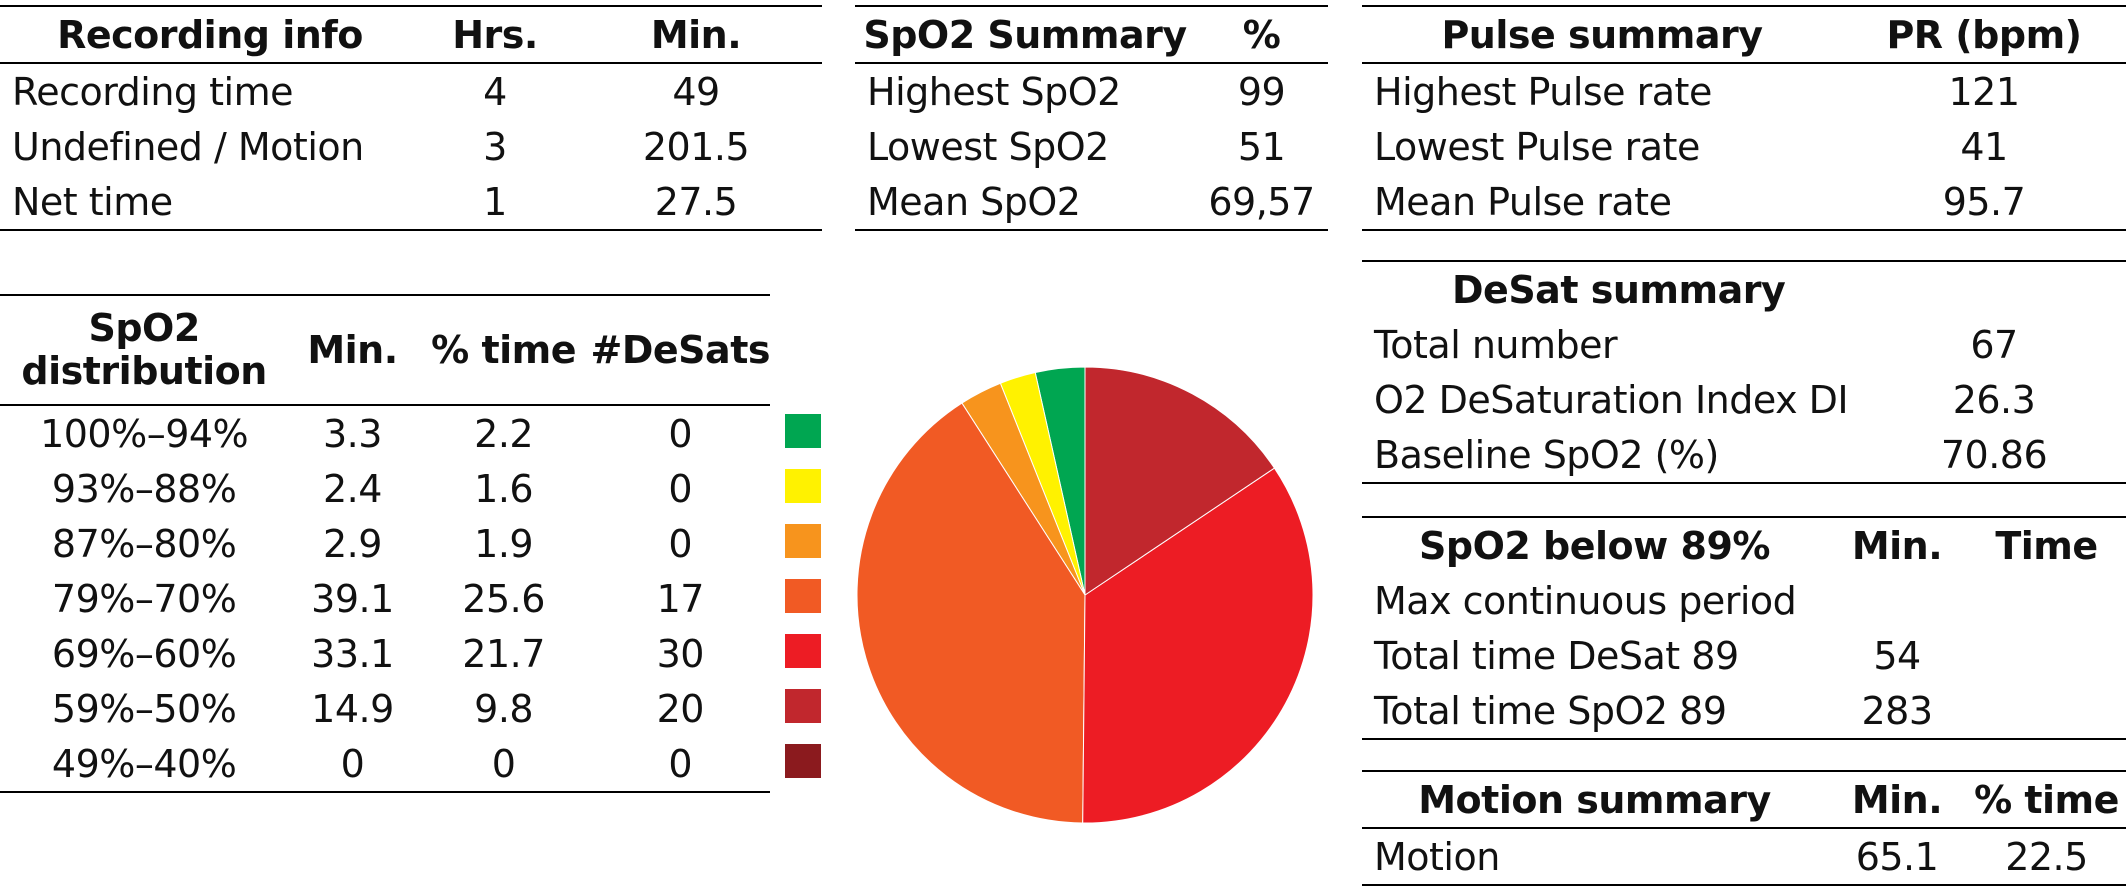  I want to click on row-label: Mean Pulse rate, so click(1602, 202).